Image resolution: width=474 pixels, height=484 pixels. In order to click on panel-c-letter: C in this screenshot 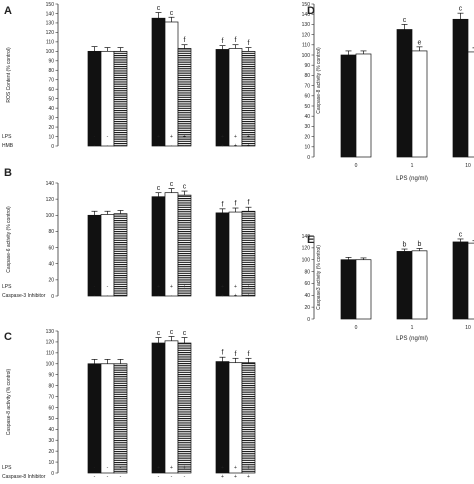, I will do `click(8, 337)`.